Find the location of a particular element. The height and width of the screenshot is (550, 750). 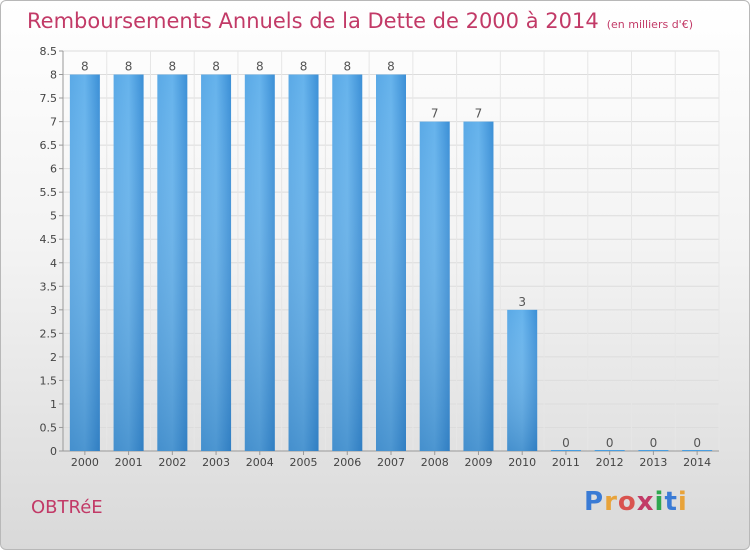

bar-2014 is located at coordinates (697, 450).